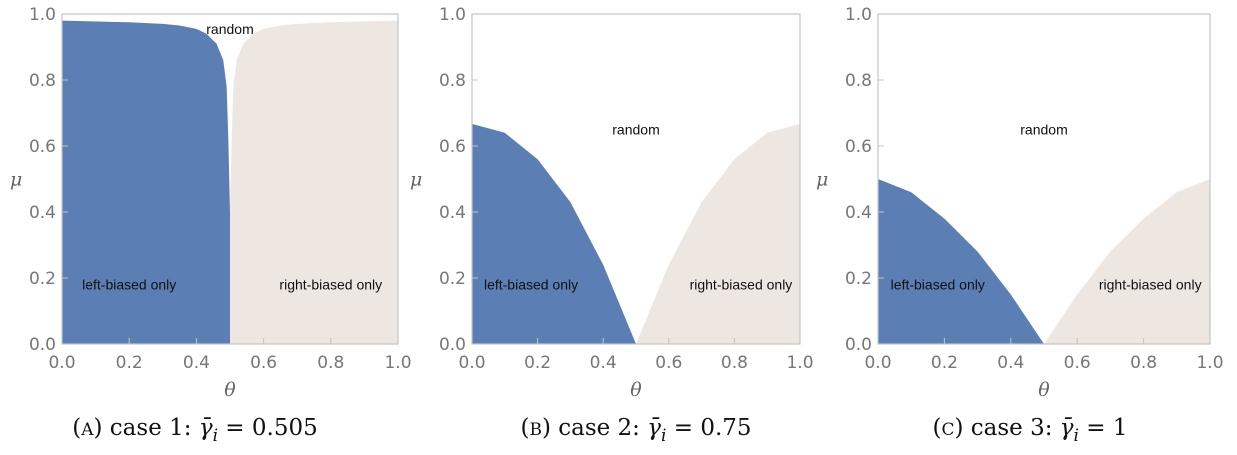  I want to click on panel-caption: (A) case 1: γ̄i = 0.505, so click(195, 430).